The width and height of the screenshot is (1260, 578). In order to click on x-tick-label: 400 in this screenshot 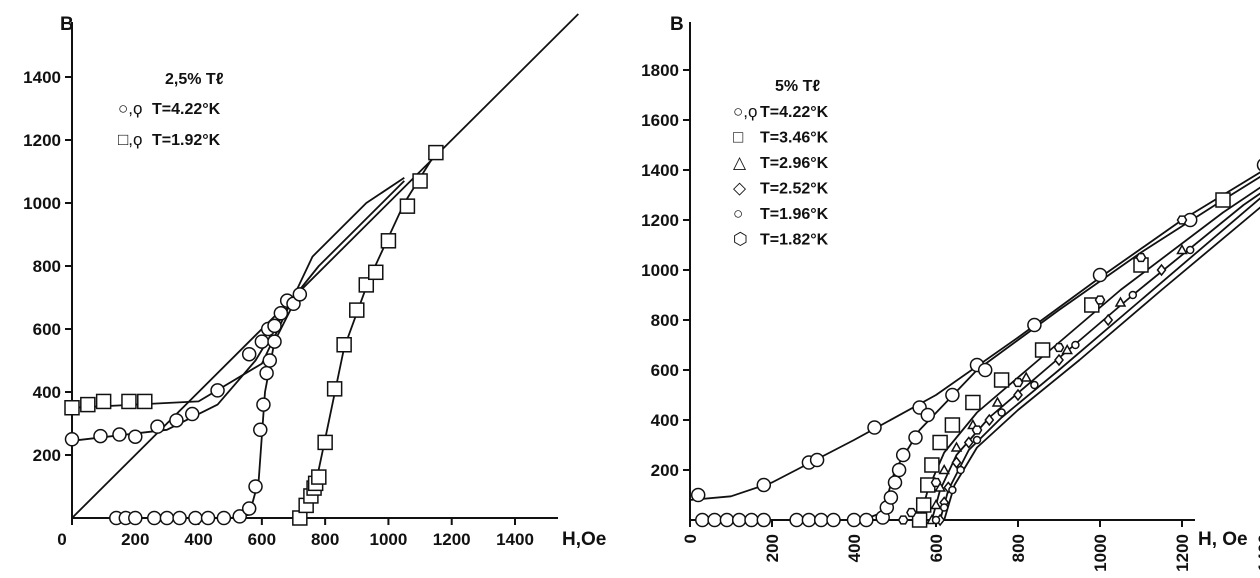, I will do `click(198, 539)`.